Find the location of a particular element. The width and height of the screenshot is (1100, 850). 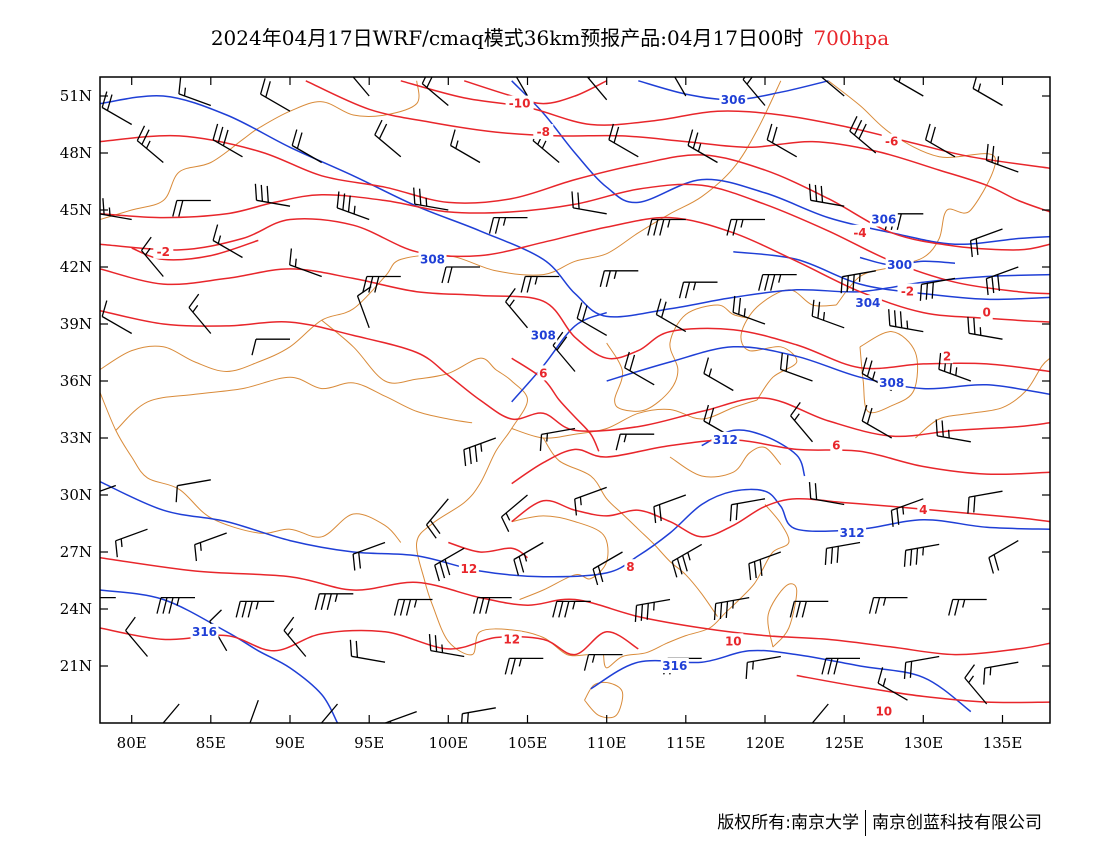

lon-tick-label: 110E is located at coordinates (607, 743).